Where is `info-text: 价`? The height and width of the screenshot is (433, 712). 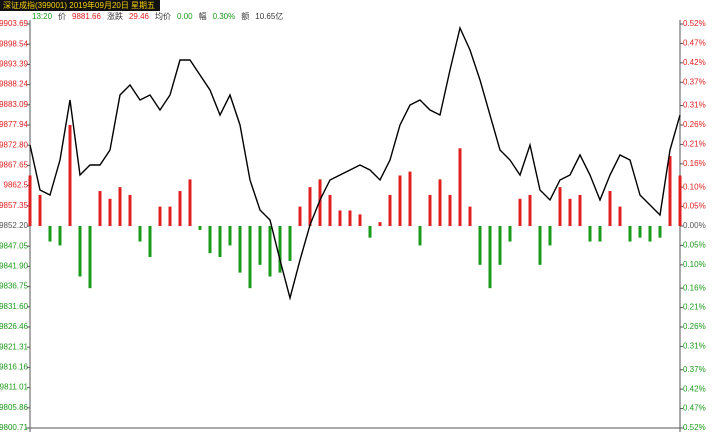 info-text: 价 is located at coordinates (62, 16).